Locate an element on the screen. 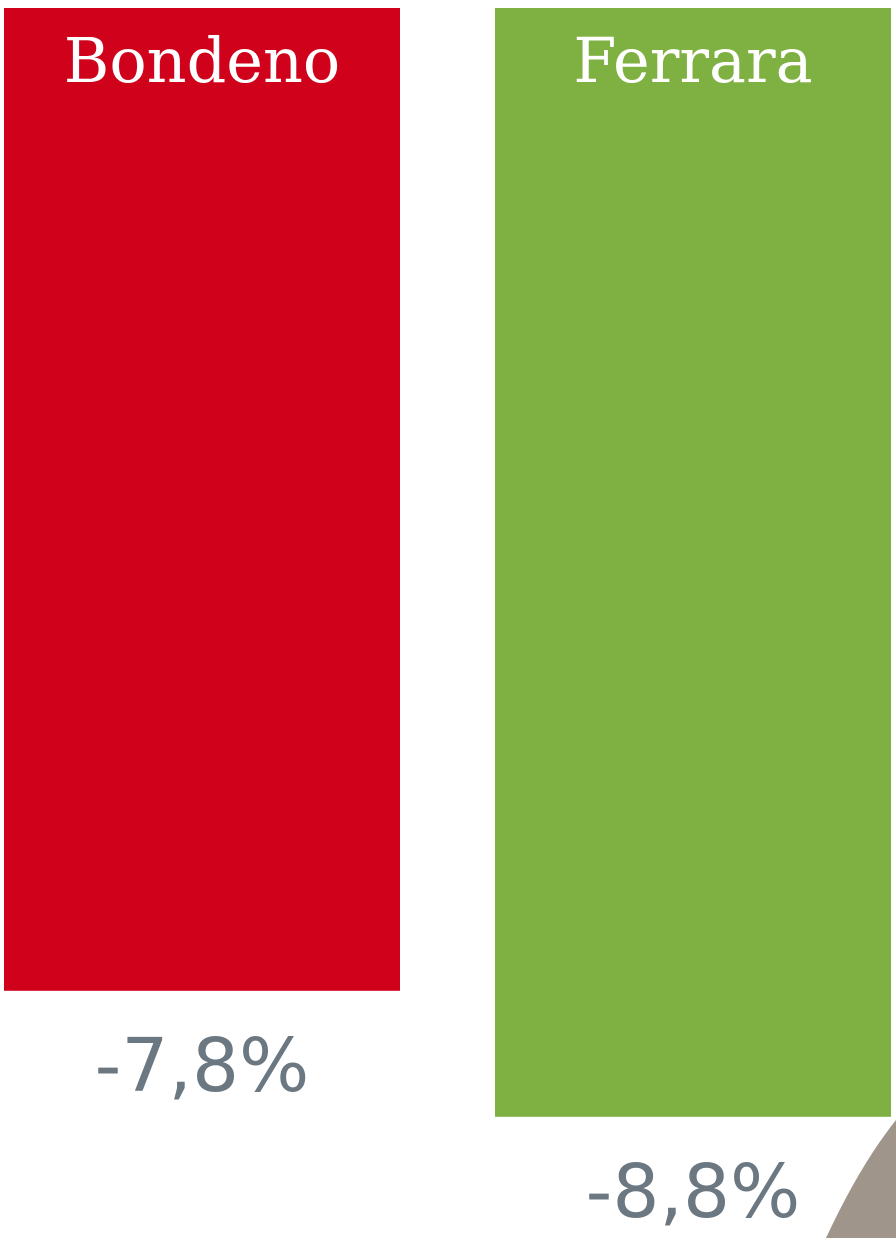 Image resolution: width=896 pixels, height=1238 pixels. category-label-bondeno: Bondeno is located at coordinates (202, 60).